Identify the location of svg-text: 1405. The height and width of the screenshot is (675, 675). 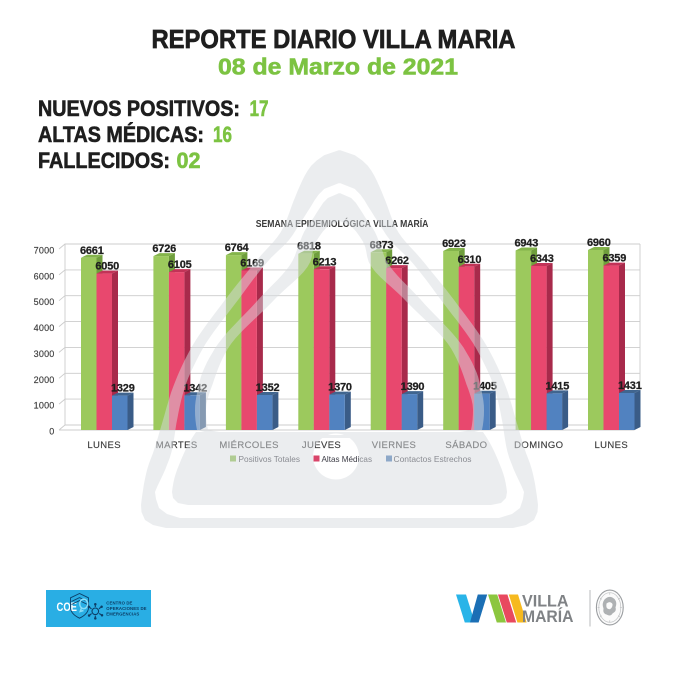
(485, 387).